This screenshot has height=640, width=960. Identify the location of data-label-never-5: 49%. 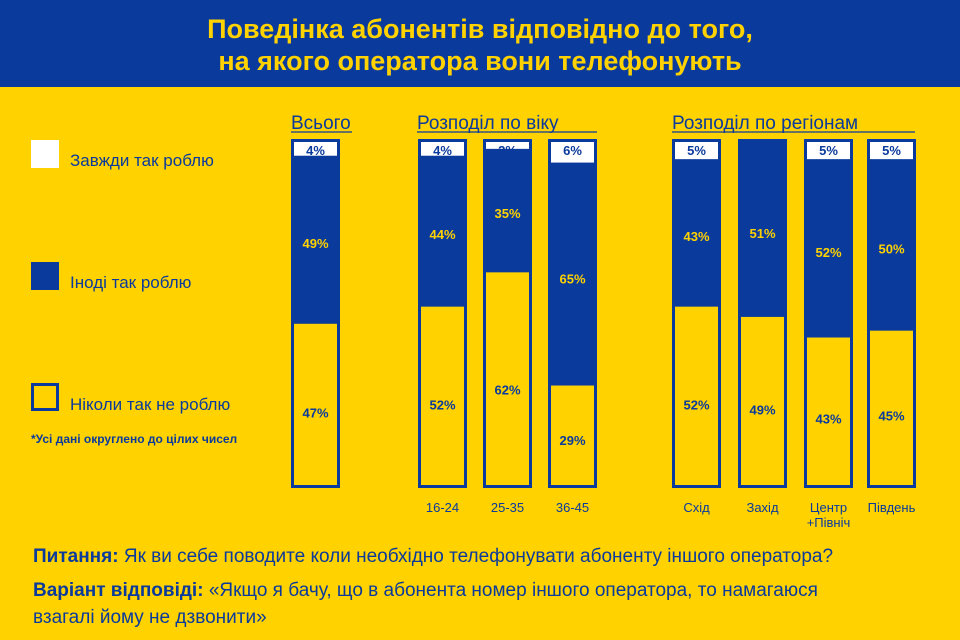
(762, 409).